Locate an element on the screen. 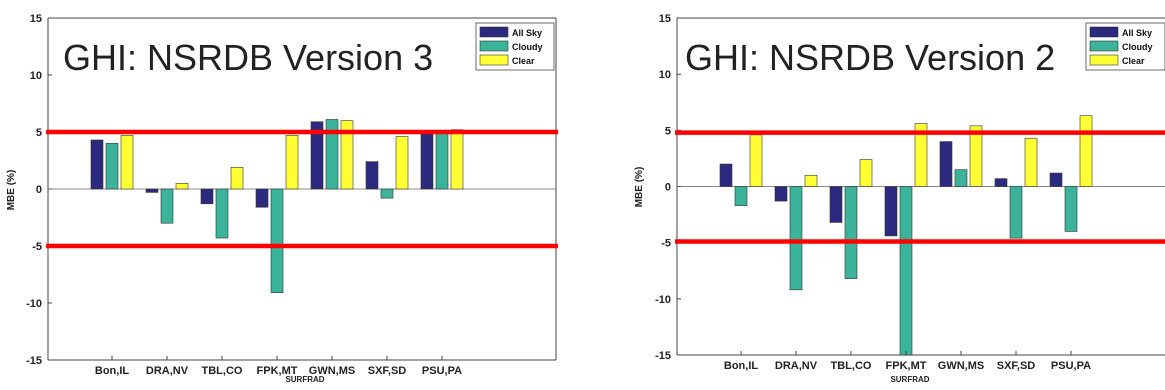 The image size is (1165, 390). chart-title: GHI: NSRDB Version 2 is located at coordinates (870, 57).